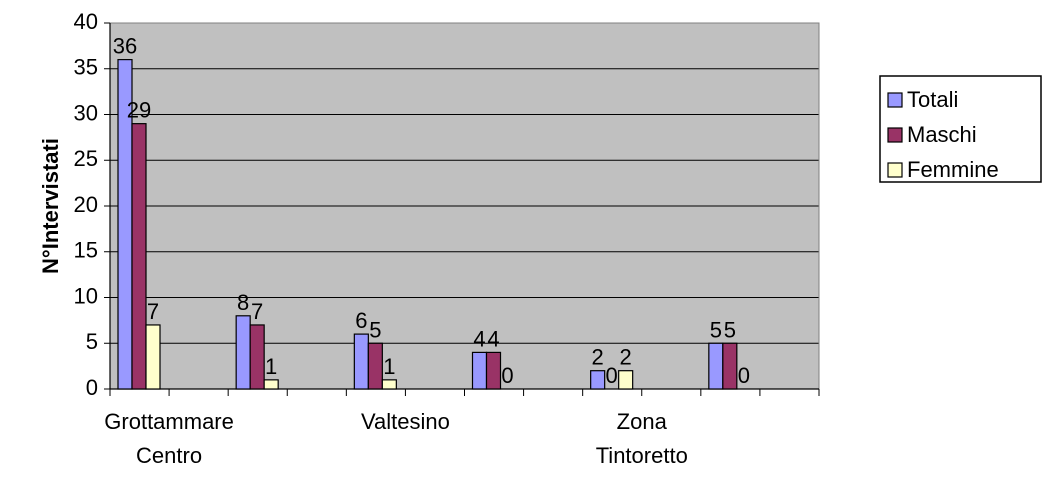 This screenshot has width=1046, height=477. What do you see at coordinates (86, 21) in the screenshot?
I see `y-tick-label: 40` at bounding box center [86, 21].